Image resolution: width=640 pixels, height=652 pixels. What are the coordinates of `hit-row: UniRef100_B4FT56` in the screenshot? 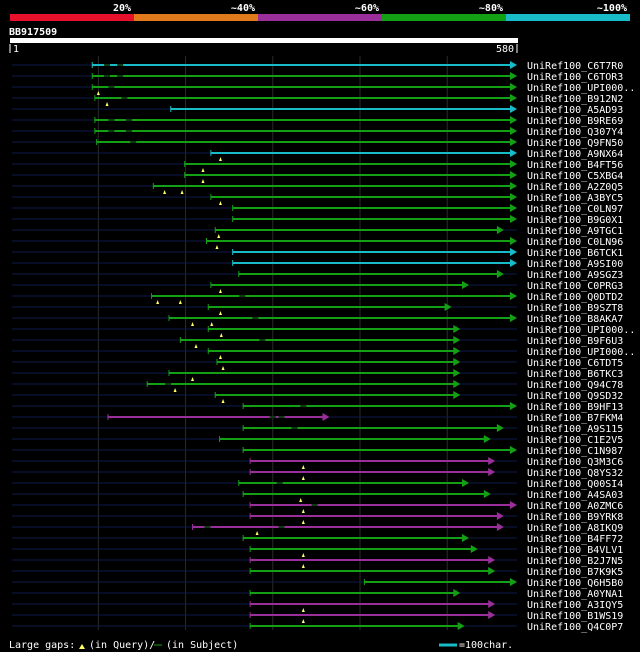 It's located at (317, 166).